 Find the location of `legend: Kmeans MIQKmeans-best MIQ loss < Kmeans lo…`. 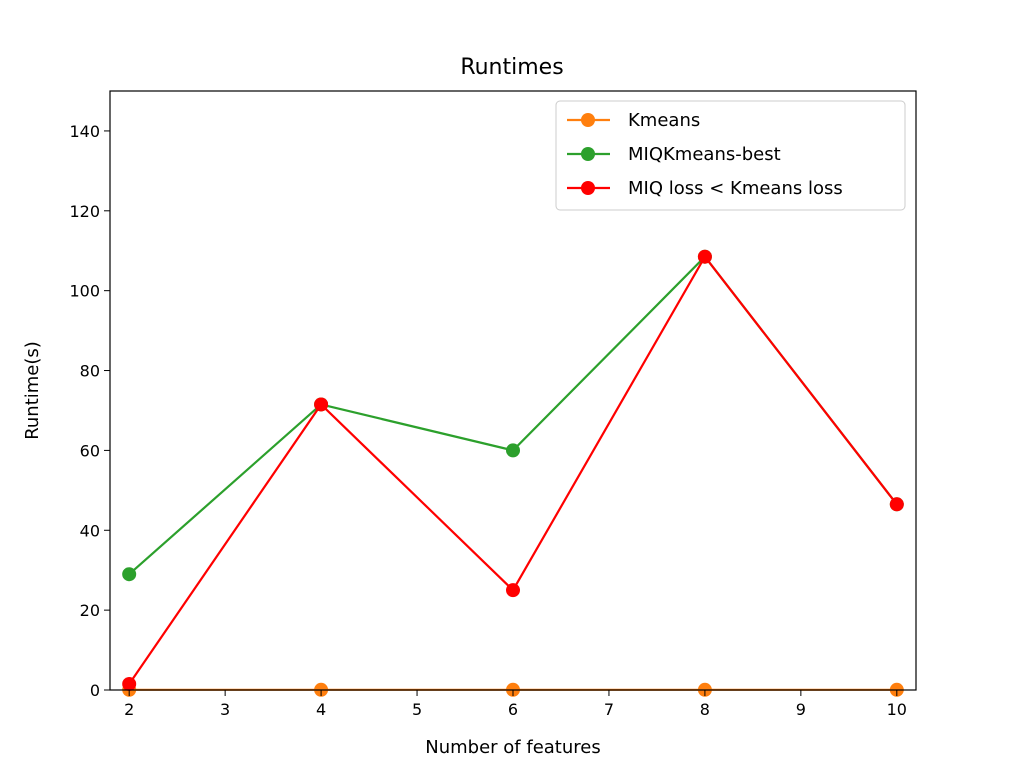

legend: Kmeans MIQKmeans-best MIQ loss < Kmeans lo… is located at coordinates (730, 155).